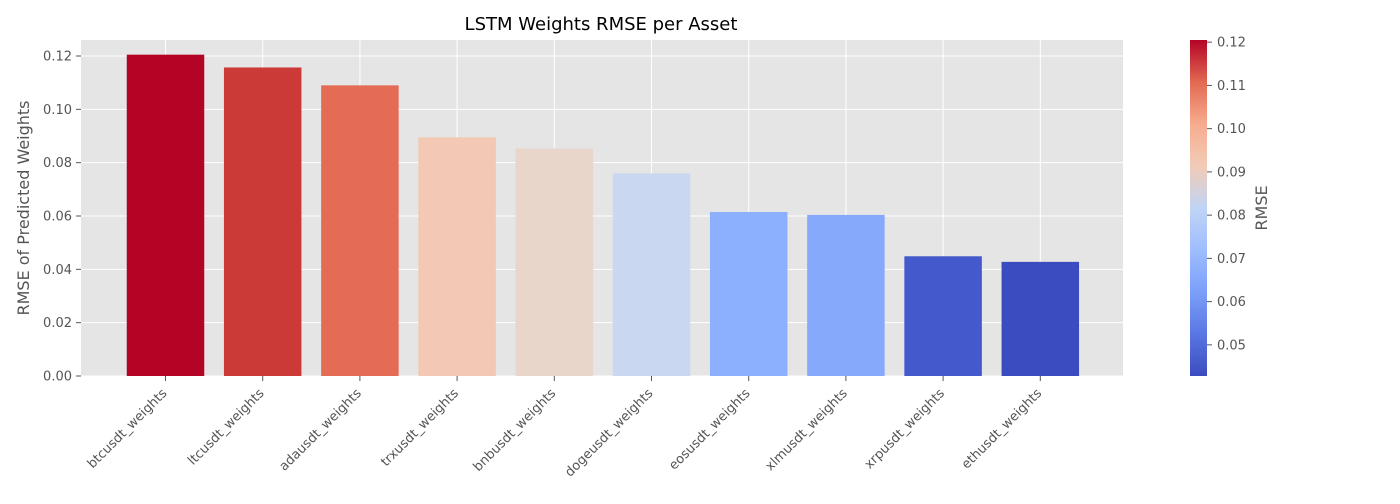 This screenshot has width=1400, height=504. What do you see at coordinates (360, 230) in the screenshot?
I see `bar-adausdt_weights` at bounding box center [360, 230].